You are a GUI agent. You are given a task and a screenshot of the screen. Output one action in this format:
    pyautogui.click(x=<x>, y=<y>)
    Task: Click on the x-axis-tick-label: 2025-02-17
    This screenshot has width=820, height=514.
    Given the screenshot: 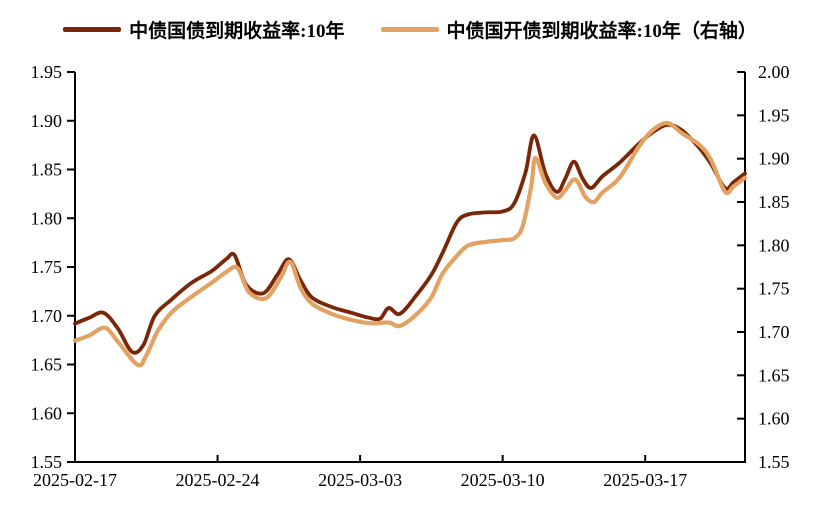 What is the action you would take?
    pyautogui.click(x=75, y=480)
    